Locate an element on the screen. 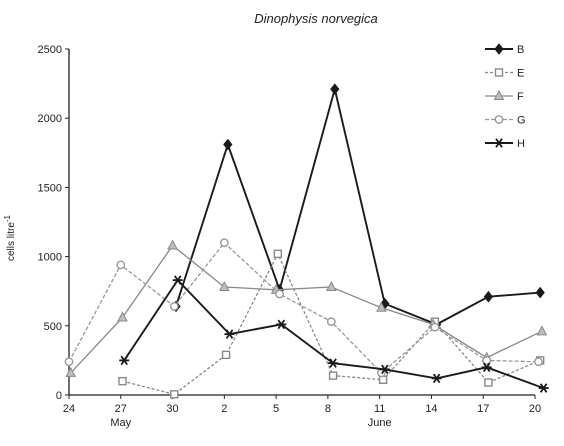 Image resolution: width=564 pixels, height=446 pixels. y-tick-label: 1000 is located at coordinates (50, 258).